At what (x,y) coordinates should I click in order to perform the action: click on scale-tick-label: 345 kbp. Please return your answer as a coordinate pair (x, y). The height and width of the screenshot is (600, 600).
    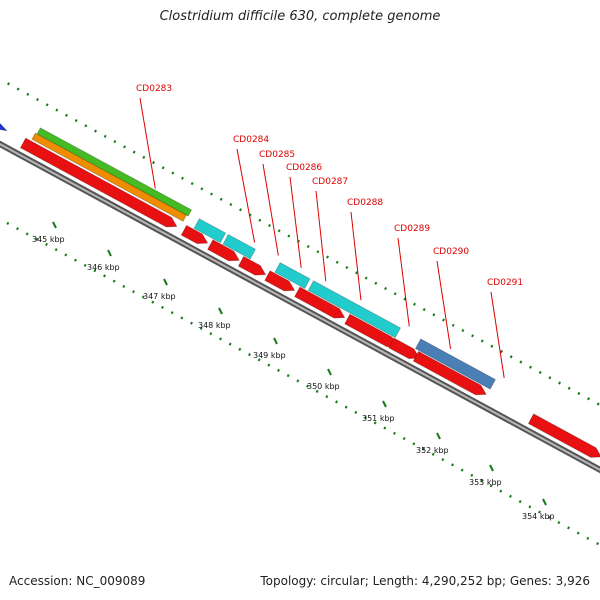
    Looking at the image, I should click on (48, 239).